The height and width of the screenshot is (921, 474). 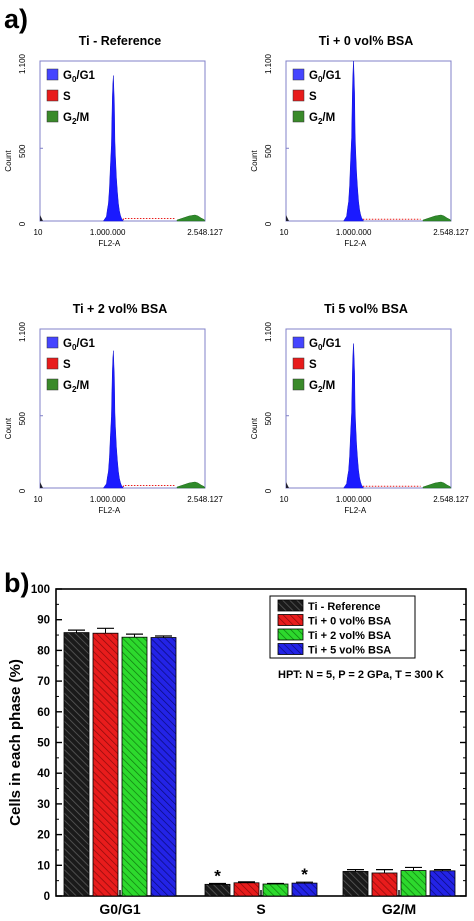 I want to click on x-category-label: S, so click(x=260, y=909).